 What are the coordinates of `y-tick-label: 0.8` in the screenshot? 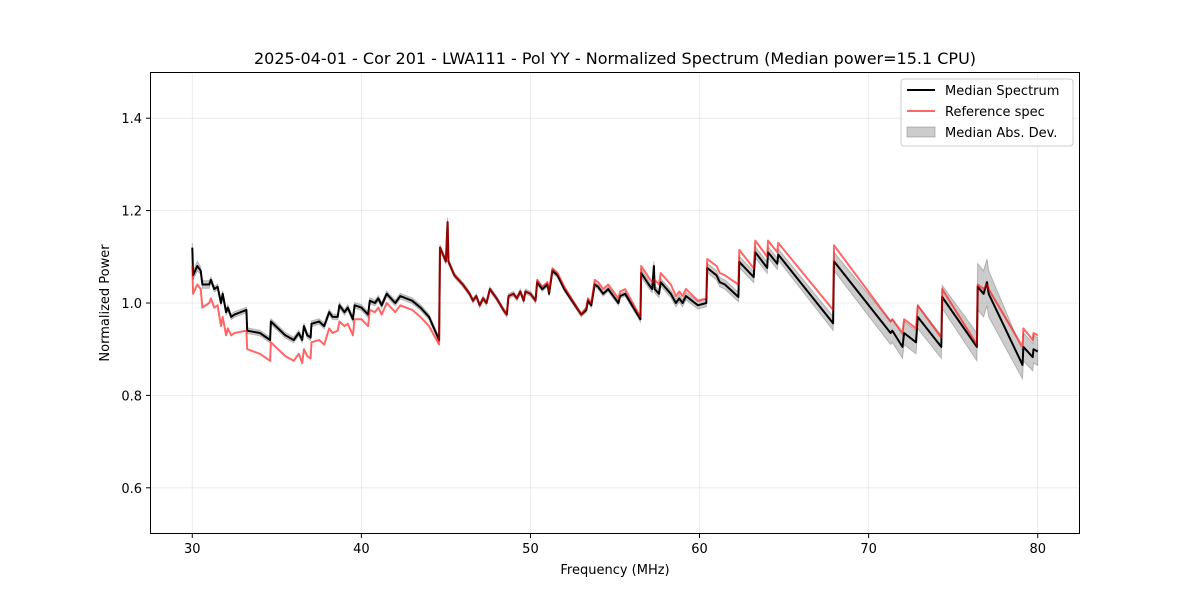 It's located at (131, 396).